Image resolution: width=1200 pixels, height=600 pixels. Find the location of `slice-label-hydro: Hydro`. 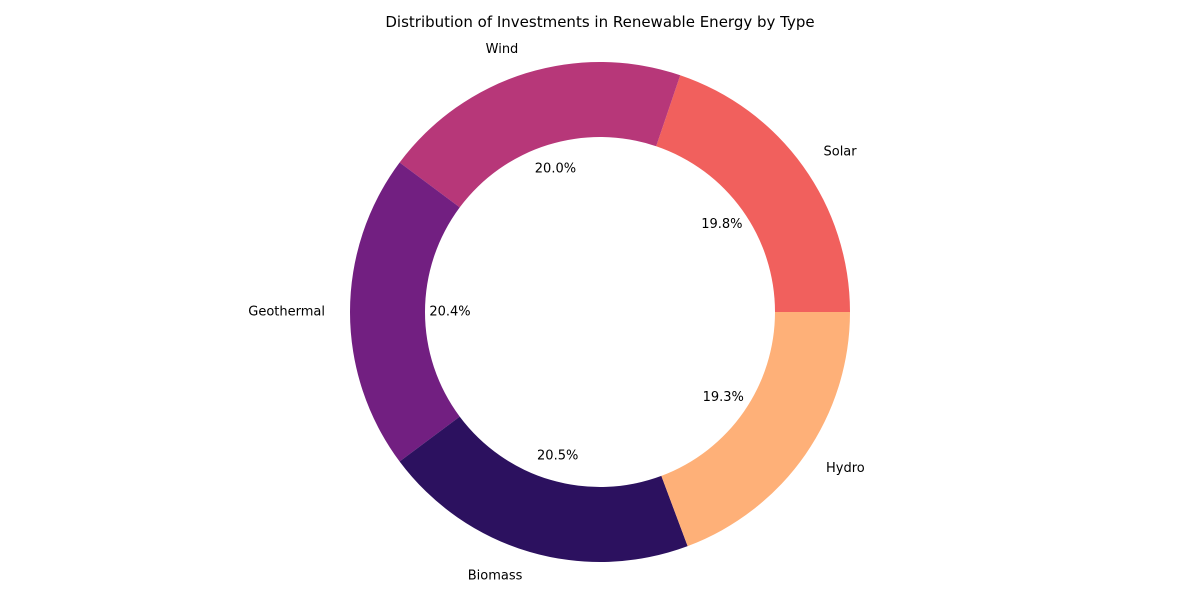

slice-label-hydro: Hydro is located at coordinates (845, 468).